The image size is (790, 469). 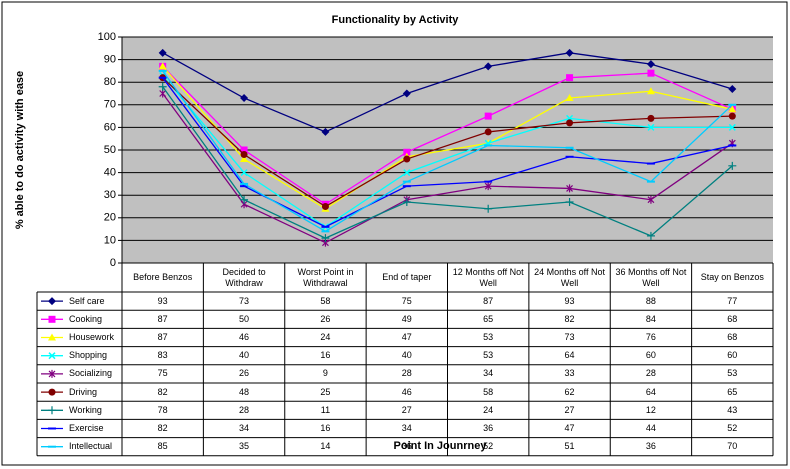 I want to click on table-value: 11, so click(x=325, y=409).